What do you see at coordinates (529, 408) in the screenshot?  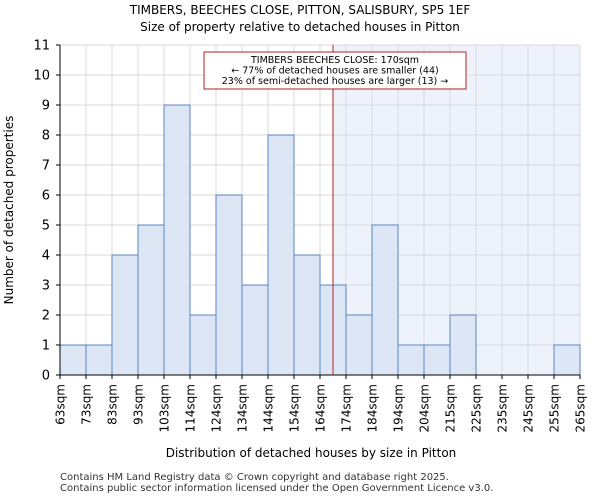 I see `x-tick-label: 245sqm` at bounding box center [529, 408].